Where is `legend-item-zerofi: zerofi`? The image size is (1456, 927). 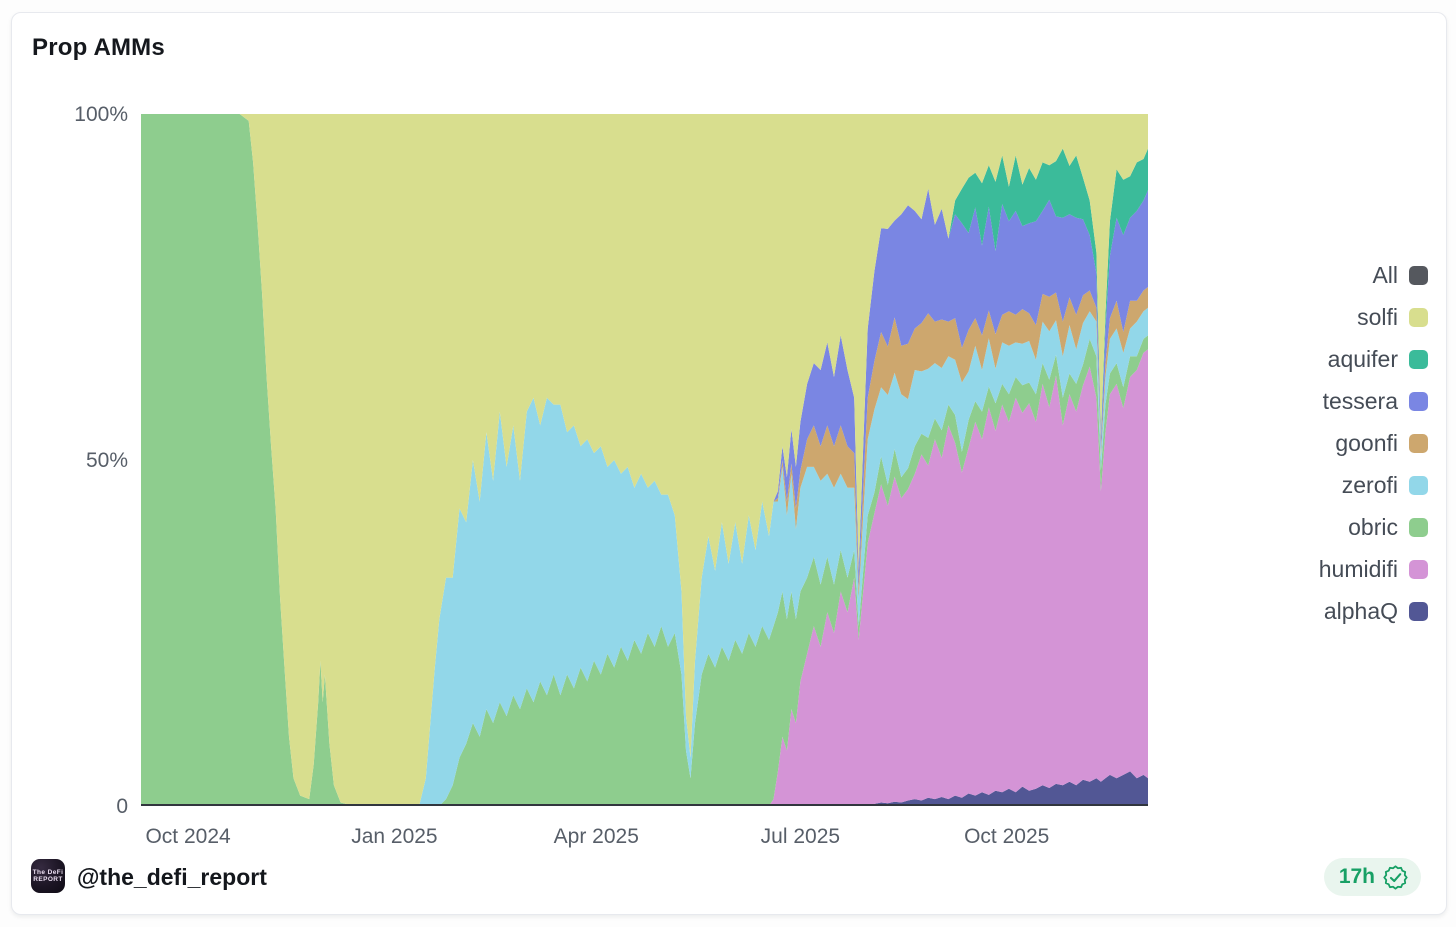 legend-item-zerofi: zerofi is located at coordinates (1384, 484).